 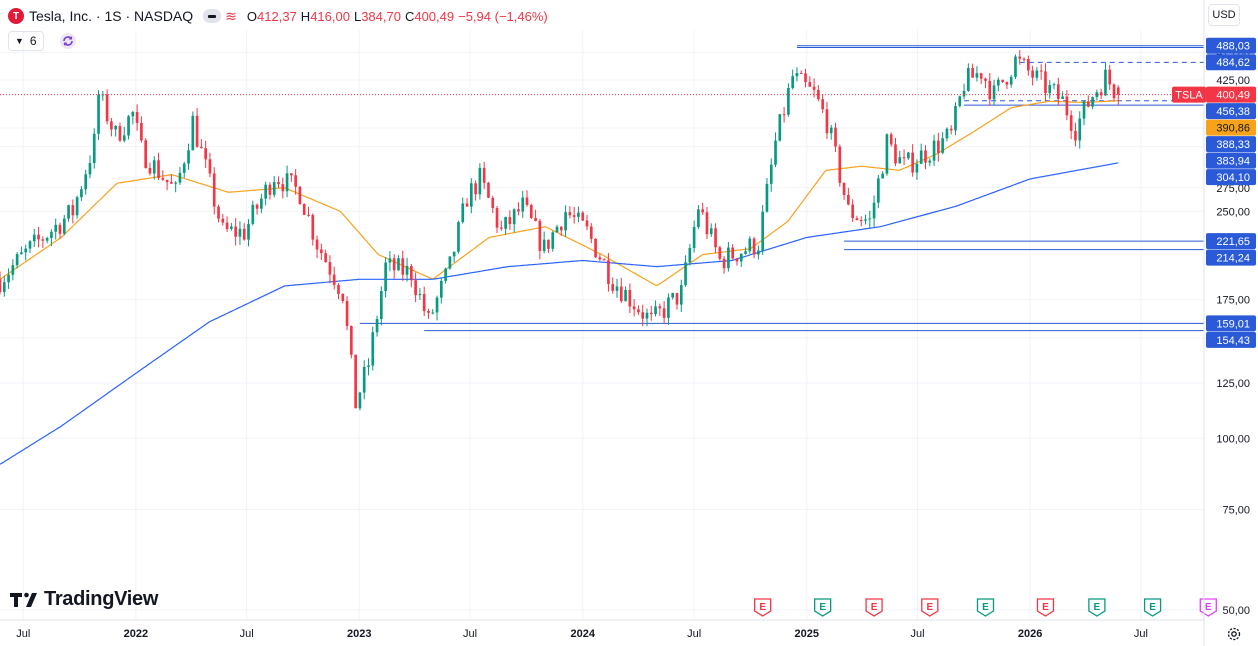 What do you see at coordinates (582, 634) in the screenshot?
I see `x-tick-label: 2024` at bounding box center [582, 634].